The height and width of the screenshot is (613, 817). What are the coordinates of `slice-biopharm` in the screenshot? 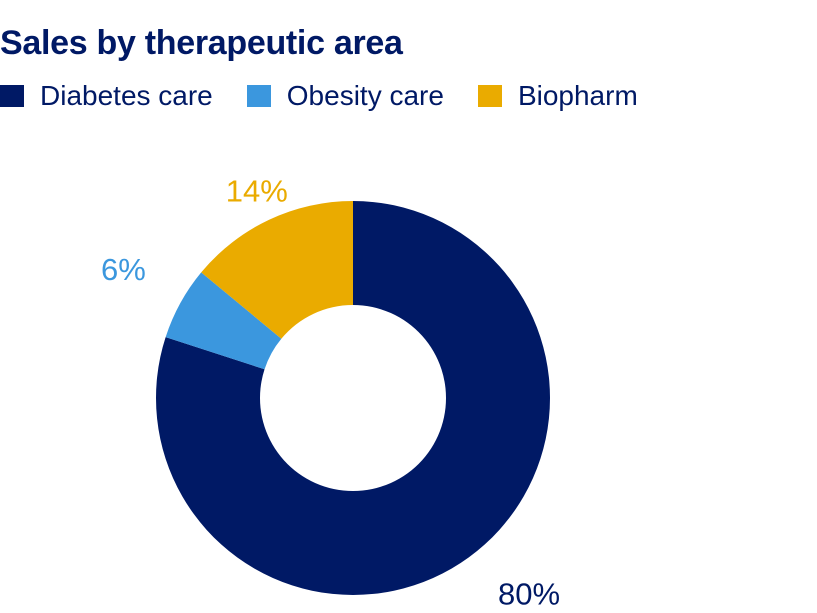 It's located at (277, 270).